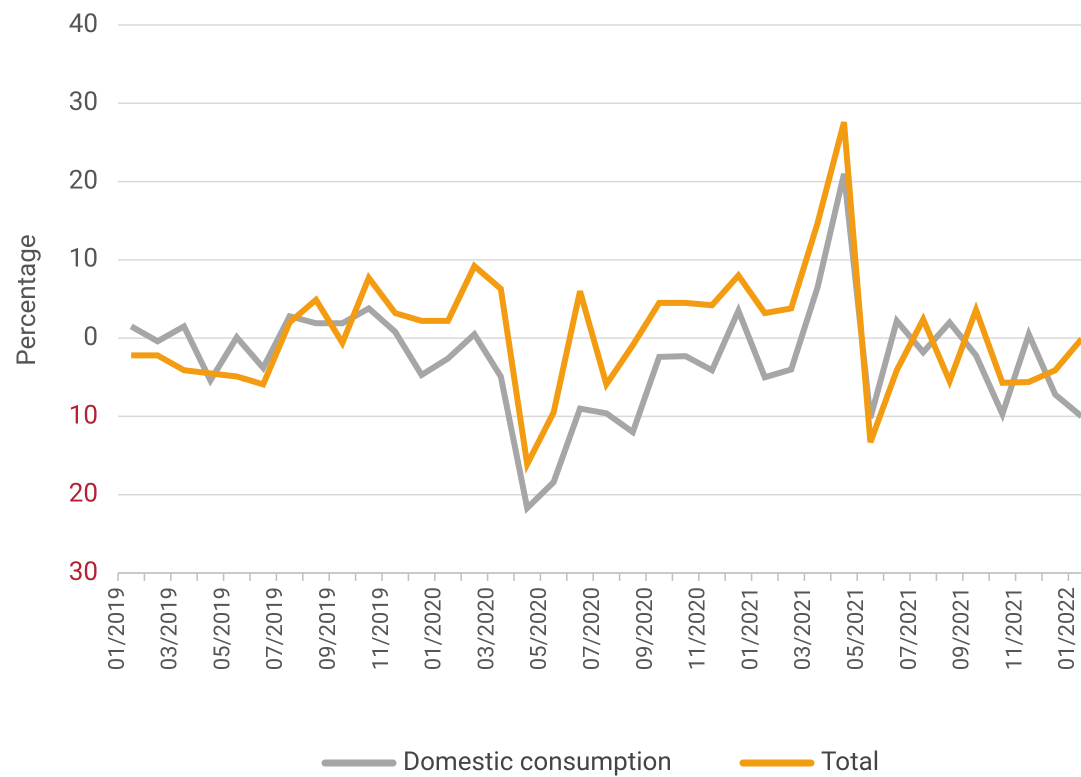 The width and height of the screenshot is (1081, 777). Describe the element at coordinates (856, 628) in the screenshot. I see `x-tick-label: 05/2021` at that location.